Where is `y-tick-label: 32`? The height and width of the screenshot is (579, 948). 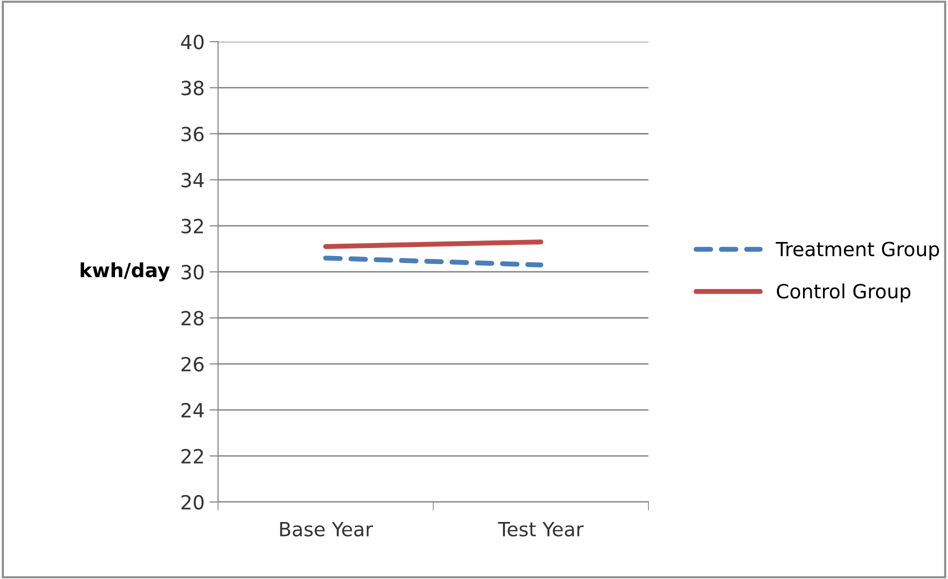 y-tick-label: 32 is located at coordinates (192, 226).